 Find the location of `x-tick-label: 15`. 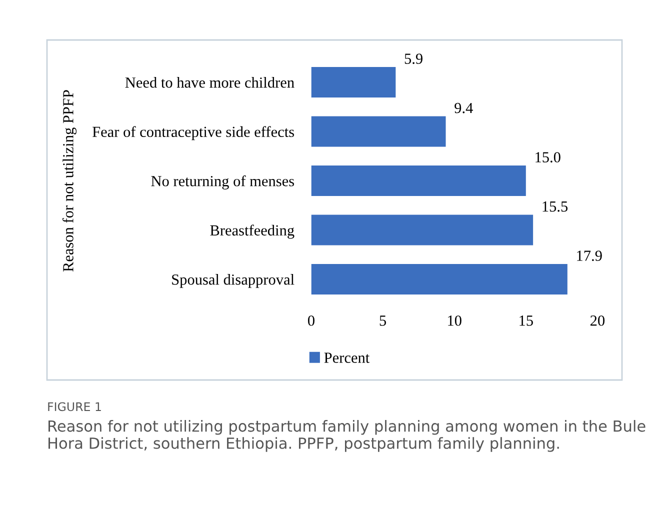

x-tick-label: 15 is located at coordinates (526, 321).